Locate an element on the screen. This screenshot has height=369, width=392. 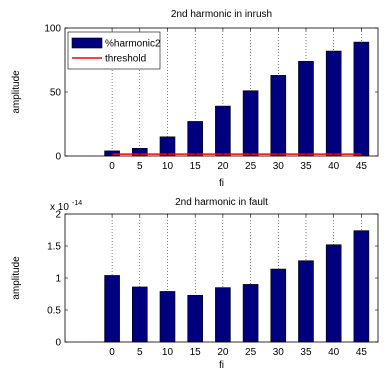
y-tick-label: 0.5 is located at coordinates (54, 311).